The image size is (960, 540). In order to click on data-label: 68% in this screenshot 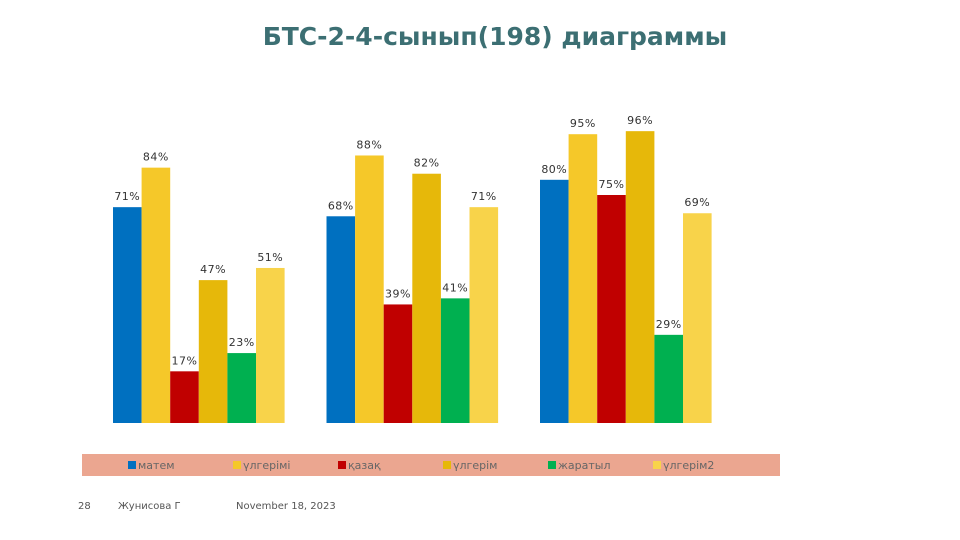, I will do `click(341, 205)`.